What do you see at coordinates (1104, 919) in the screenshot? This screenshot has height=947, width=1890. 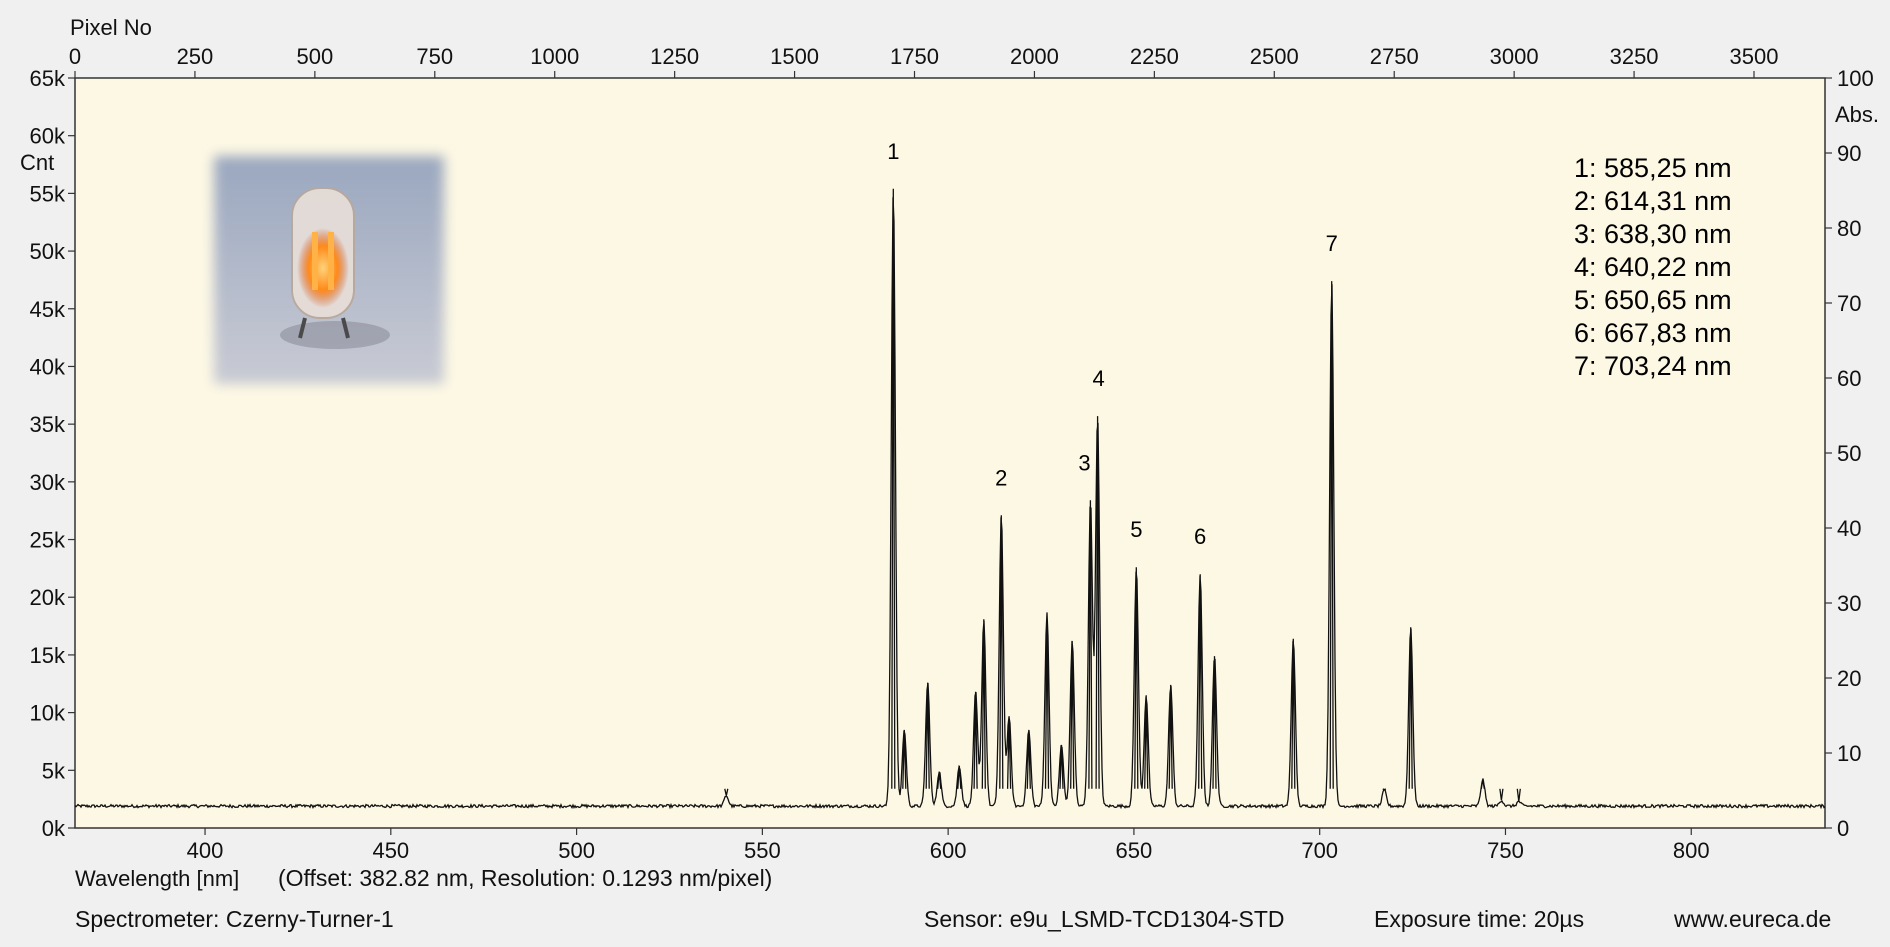 I see `sensor-label: Sensor: e9u_LSMD-TCD1304-STD` at bounding box center [1104, 919].